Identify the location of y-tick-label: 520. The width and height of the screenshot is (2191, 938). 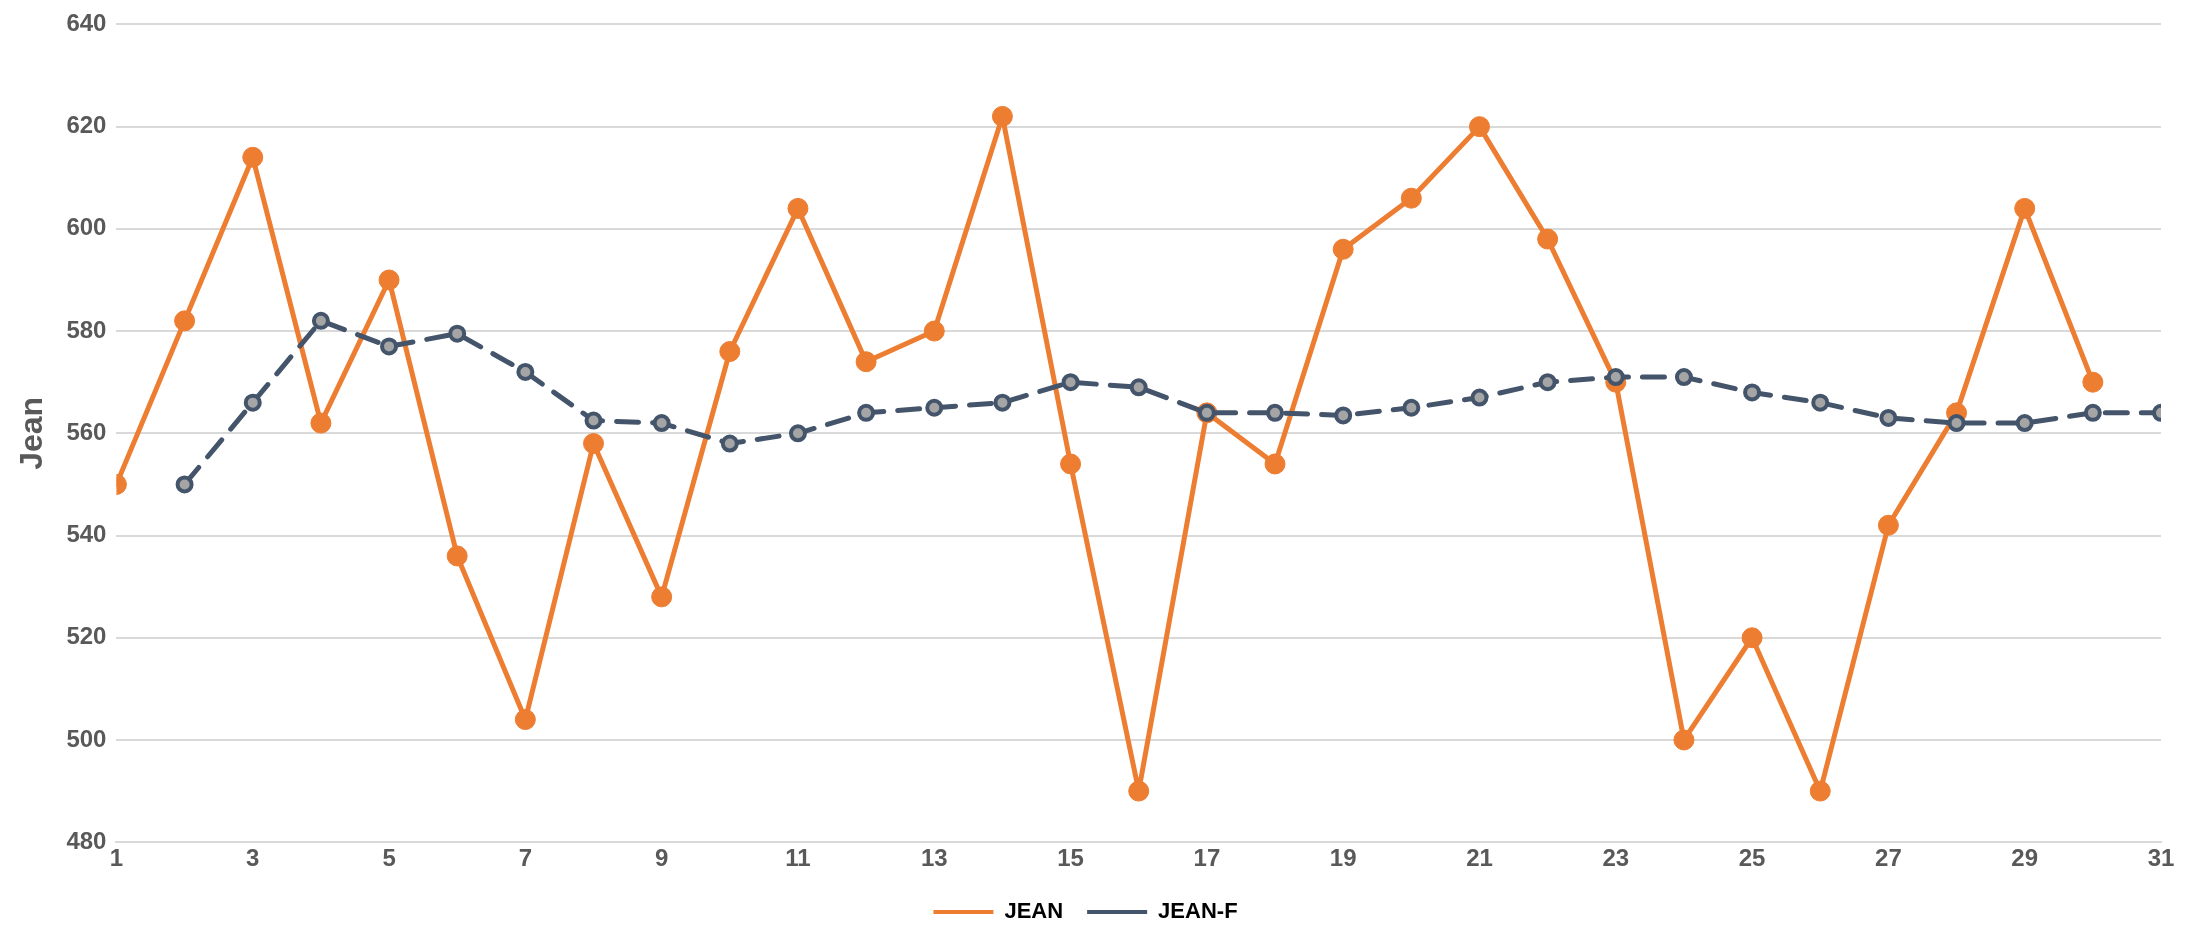
(86, 636).